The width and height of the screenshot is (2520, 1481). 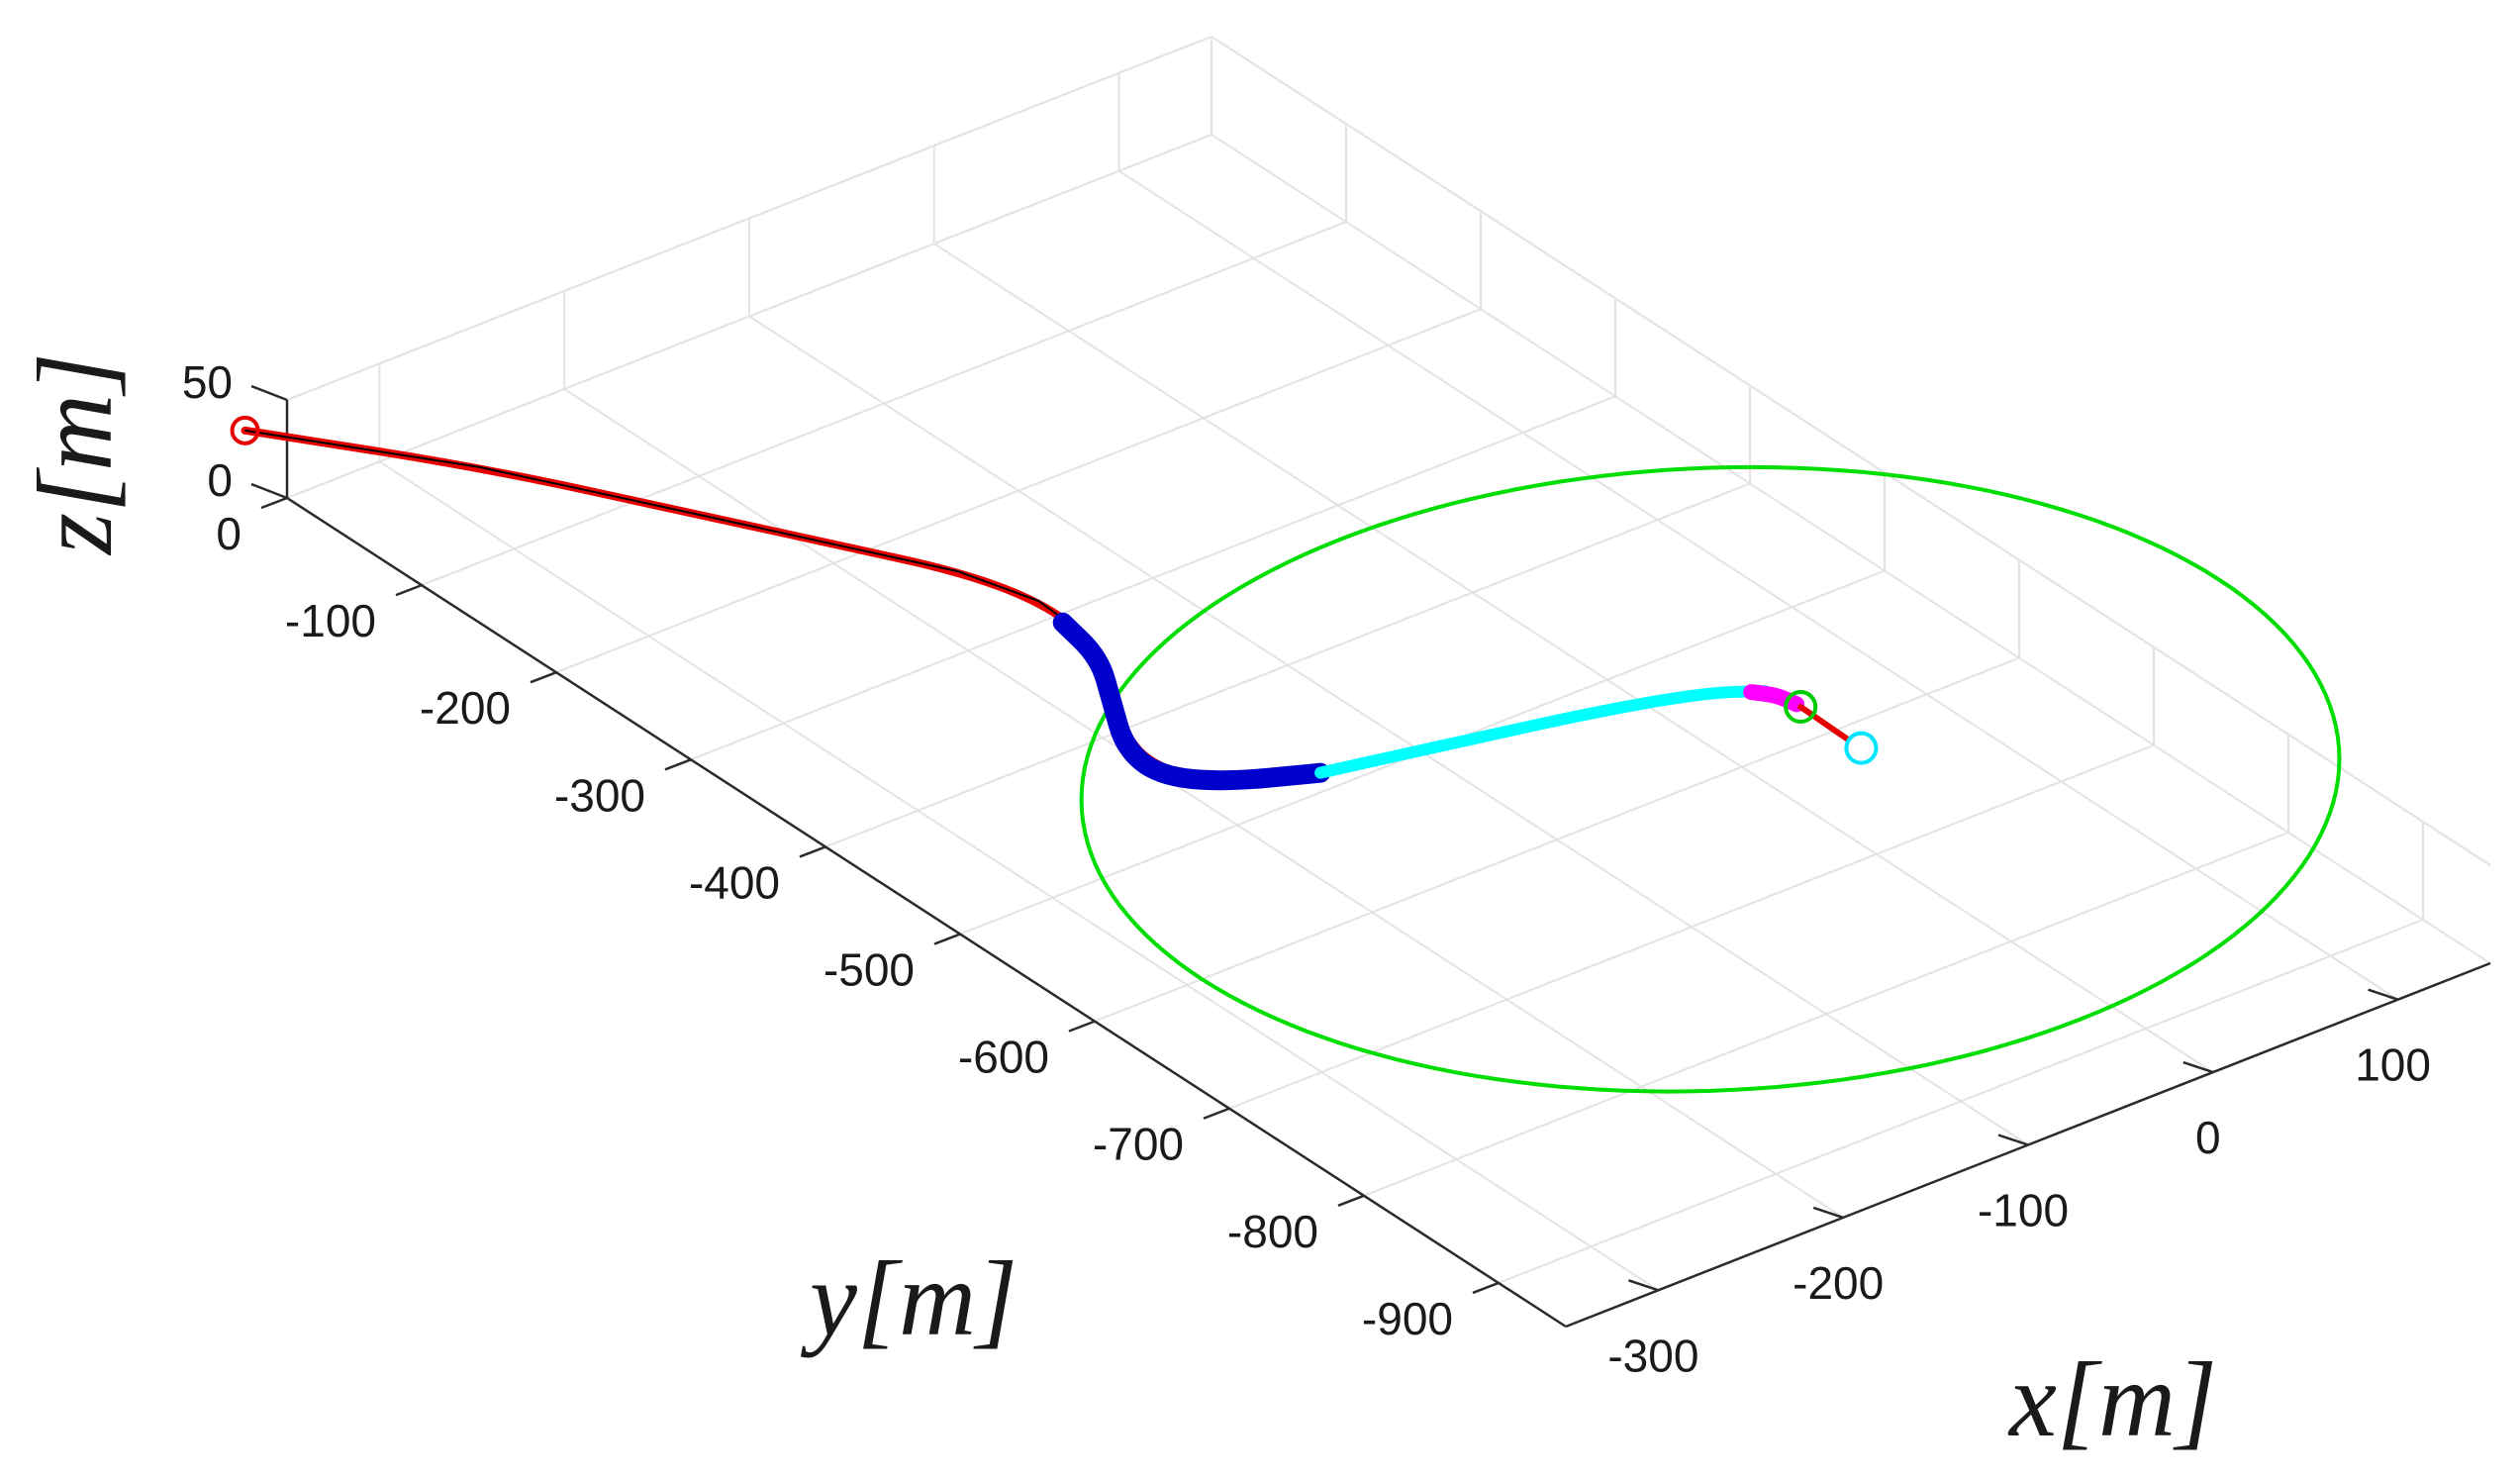 I want to click on y-tick-label: -600, so click(x=1003, y=1057).